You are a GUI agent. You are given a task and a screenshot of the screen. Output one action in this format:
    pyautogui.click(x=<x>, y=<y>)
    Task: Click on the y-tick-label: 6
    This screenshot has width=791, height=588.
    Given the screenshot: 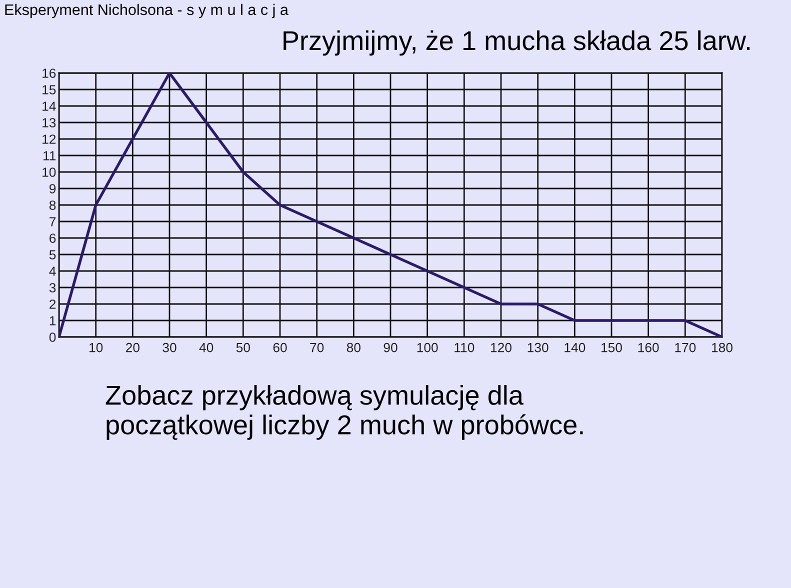 What is the action you would take?
    pyautogui.click(x=53, y=238)
    